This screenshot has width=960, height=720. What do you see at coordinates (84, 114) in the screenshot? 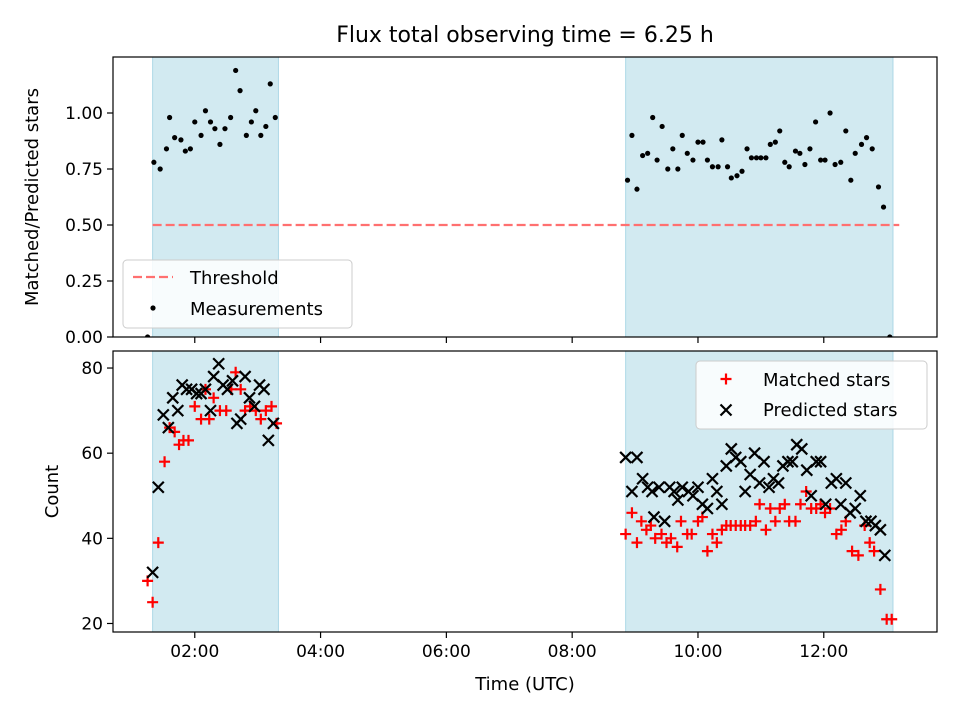
I see `y-tick-label: 1.00` at bounding box center [84, 114].